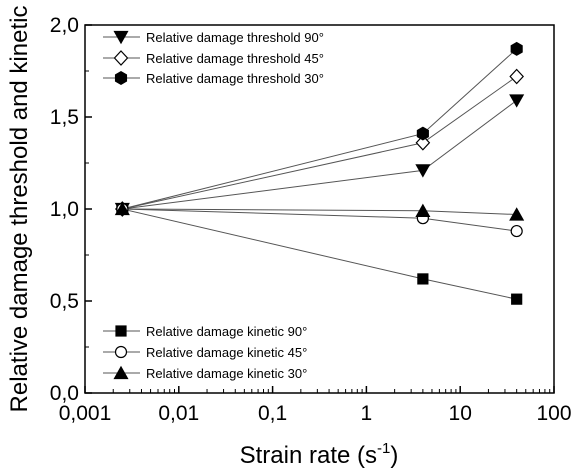 This screenshot has height=469, width=579. What do you see at coordinates (64, 301) in the screenshot?
I see `y-tick-label: 0,5` at bounding box center [64, 301].